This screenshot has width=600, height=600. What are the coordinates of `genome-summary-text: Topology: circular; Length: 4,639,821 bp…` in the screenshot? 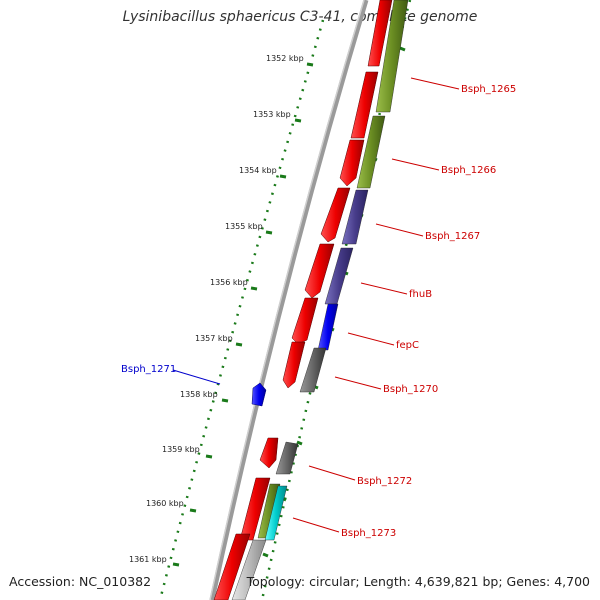 It's located at (418, 581).